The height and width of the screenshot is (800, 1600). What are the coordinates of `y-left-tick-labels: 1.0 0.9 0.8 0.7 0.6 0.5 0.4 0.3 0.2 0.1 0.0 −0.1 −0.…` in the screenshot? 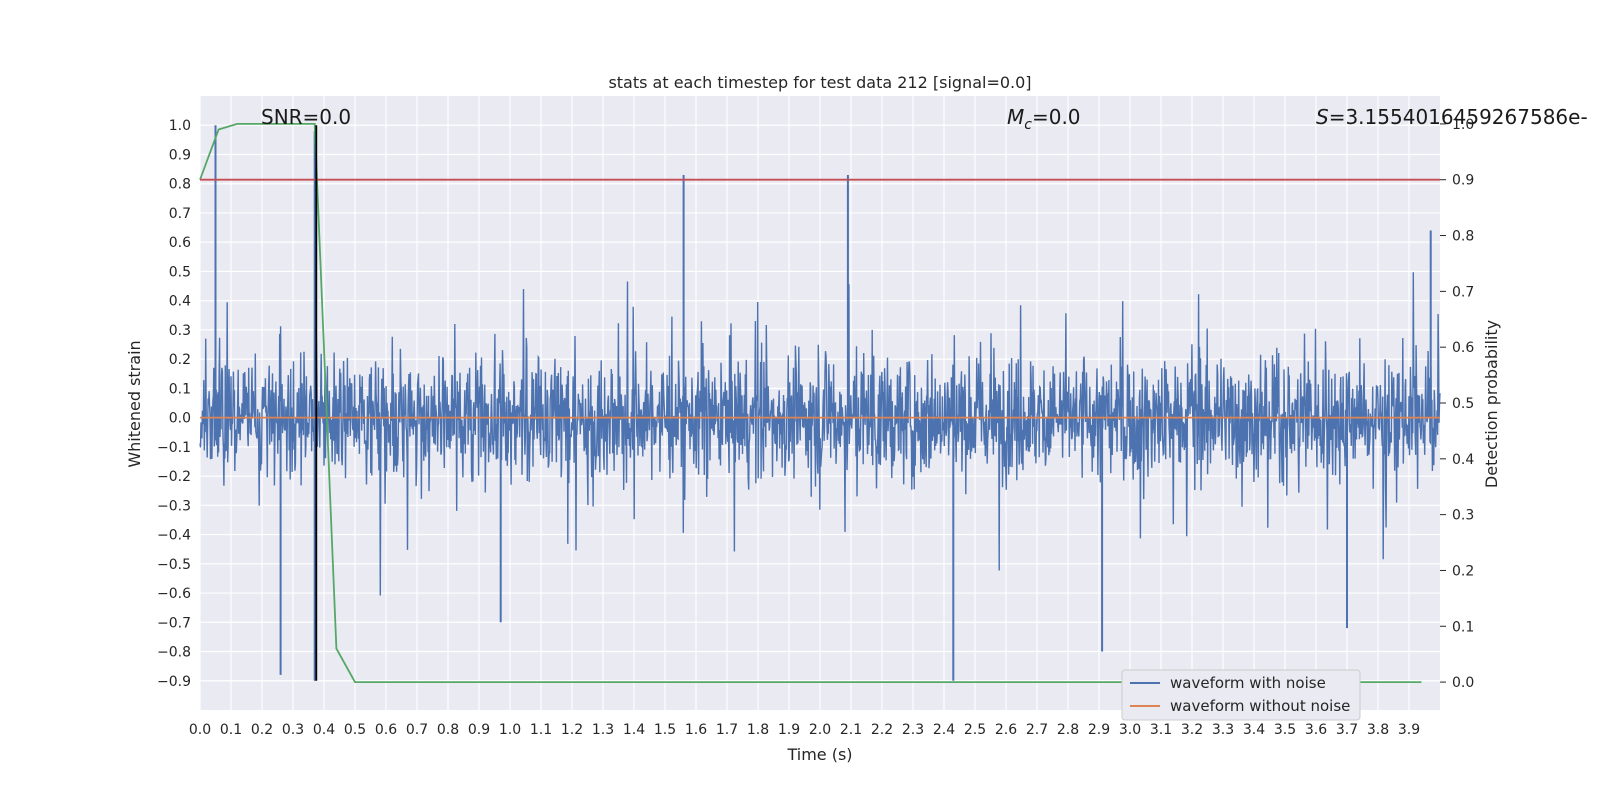 It's located at (174, 404).